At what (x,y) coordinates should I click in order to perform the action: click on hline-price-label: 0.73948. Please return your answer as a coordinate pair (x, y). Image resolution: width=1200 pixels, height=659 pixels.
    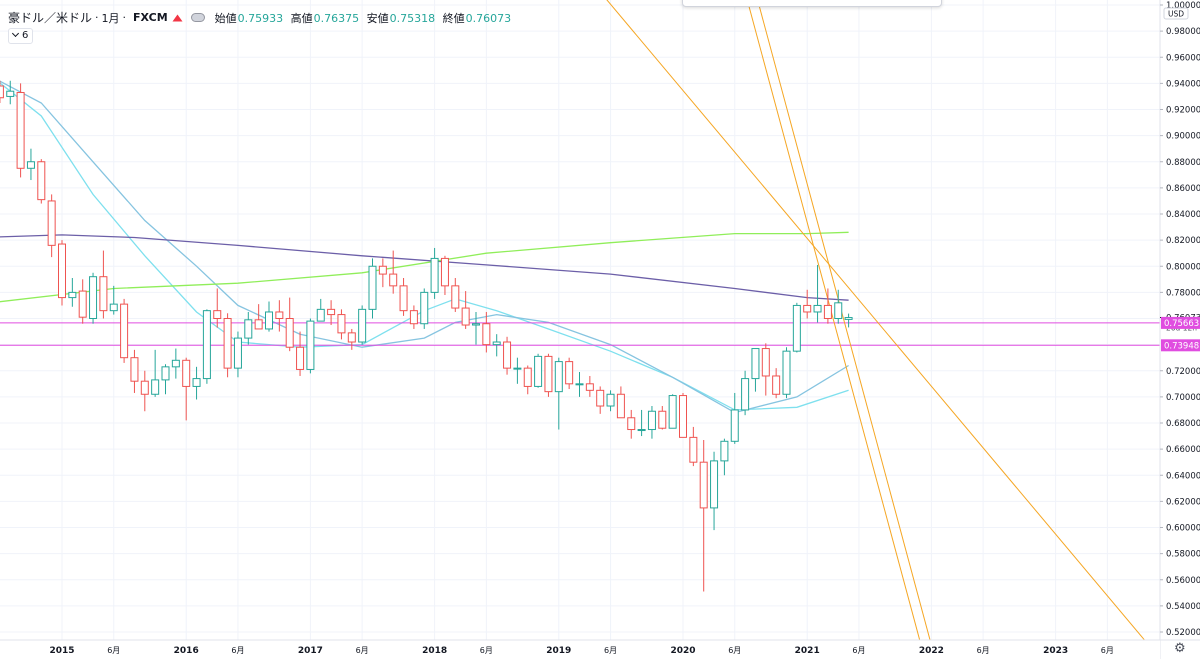
    Looking at the image, I should click on (1181, 346).